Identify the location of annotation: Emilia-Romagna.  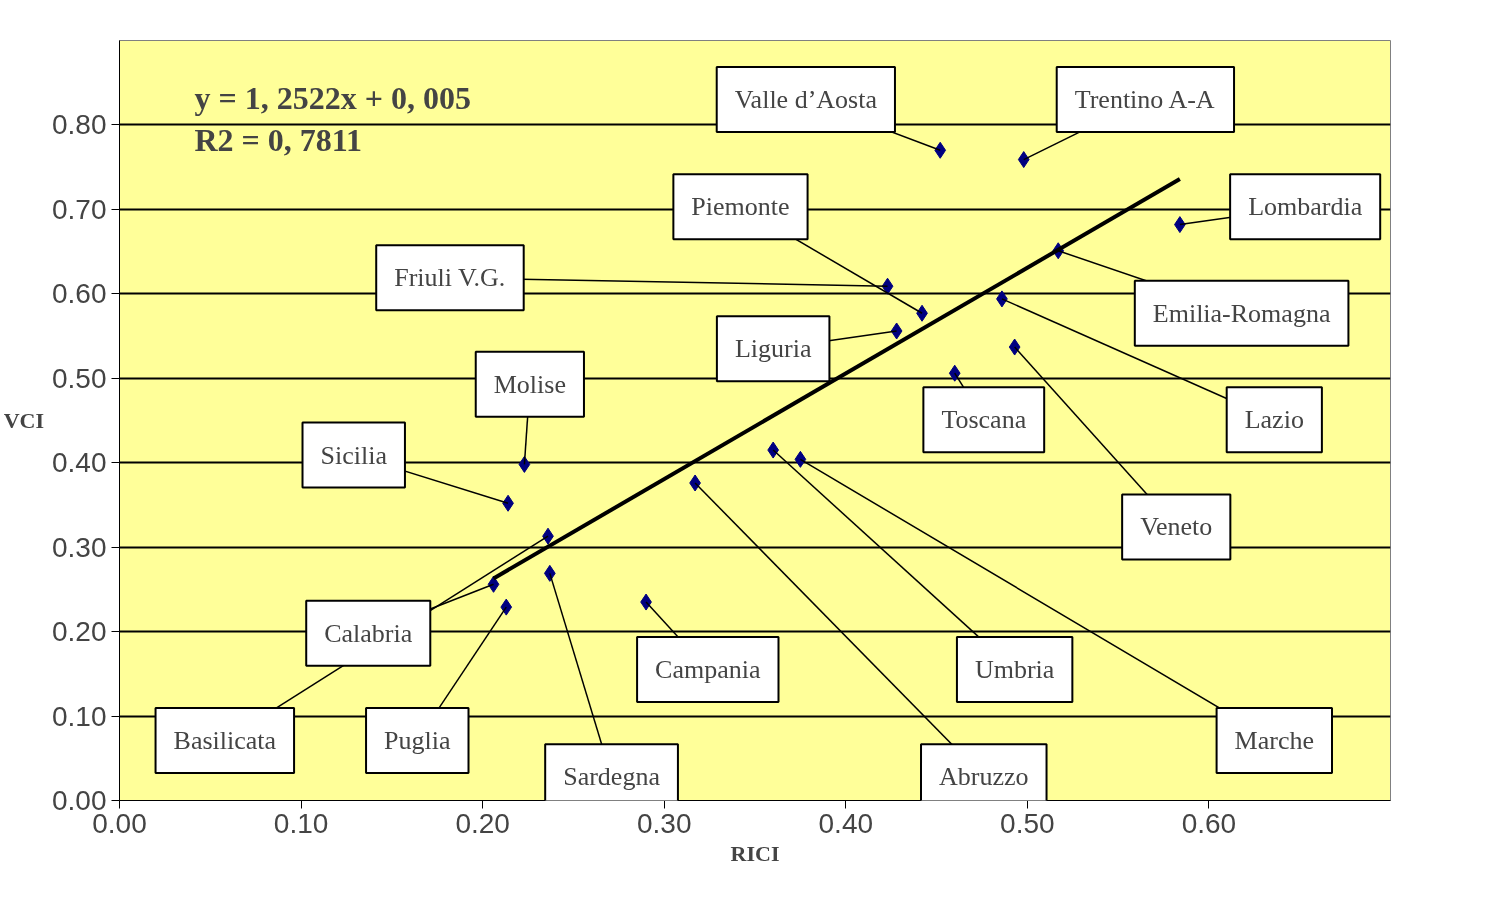
(1241, 313).